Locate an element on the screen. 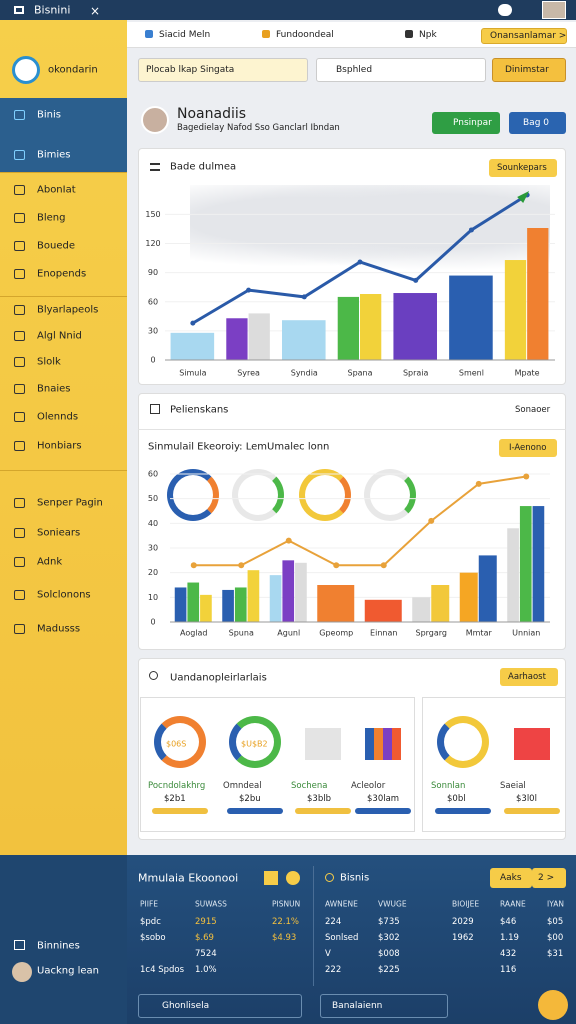 This screenshot has height=1024, width=576. item-value: $3l0l is located at coordinates (526, 799).